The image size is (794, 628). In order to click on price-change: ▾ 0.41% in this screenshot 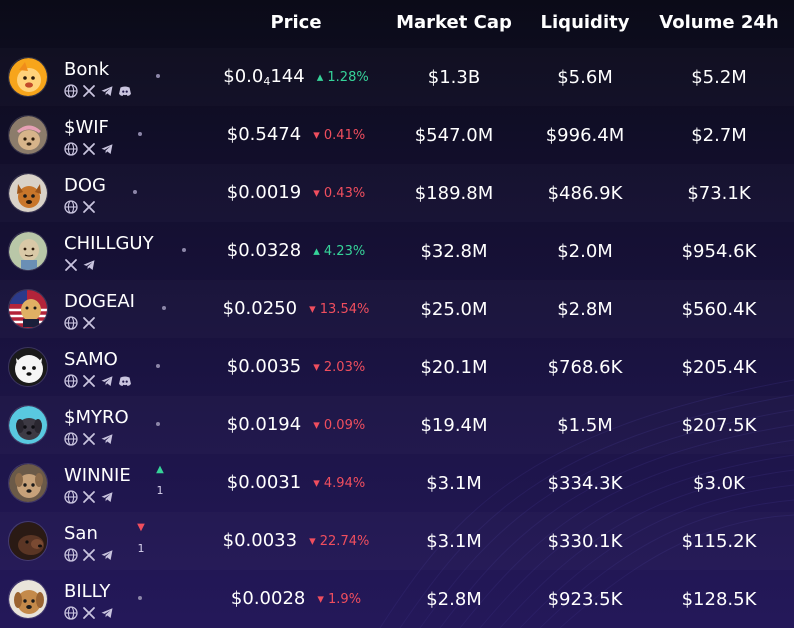, I will do `click(339, 135)`.